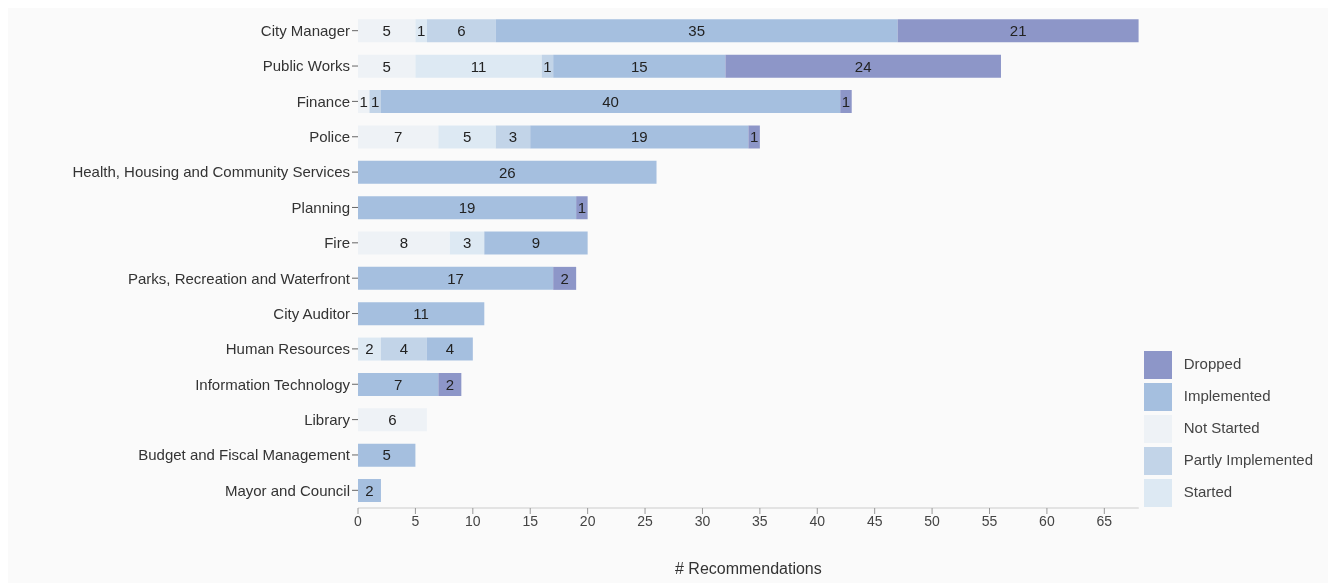 This screenshot has height=586, width=1340. What do you see at coordinates (287, 490) in the screenshot?
I see `y-tick-label: Mayor and Council` at bounding box center [287, 490].